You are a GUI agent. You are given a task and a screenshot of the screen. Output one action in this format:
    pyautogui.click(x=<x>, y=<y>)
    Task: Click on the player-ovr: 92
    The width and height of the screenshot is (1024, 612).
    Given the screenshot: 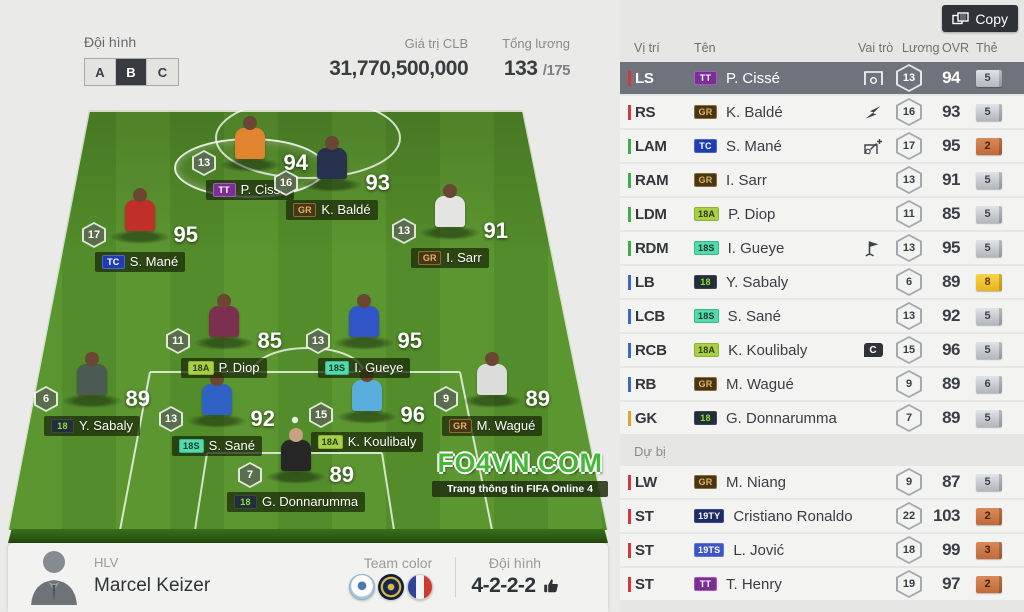 What is the action you would take?
    pyautogui.click(x=951, y=315)
    